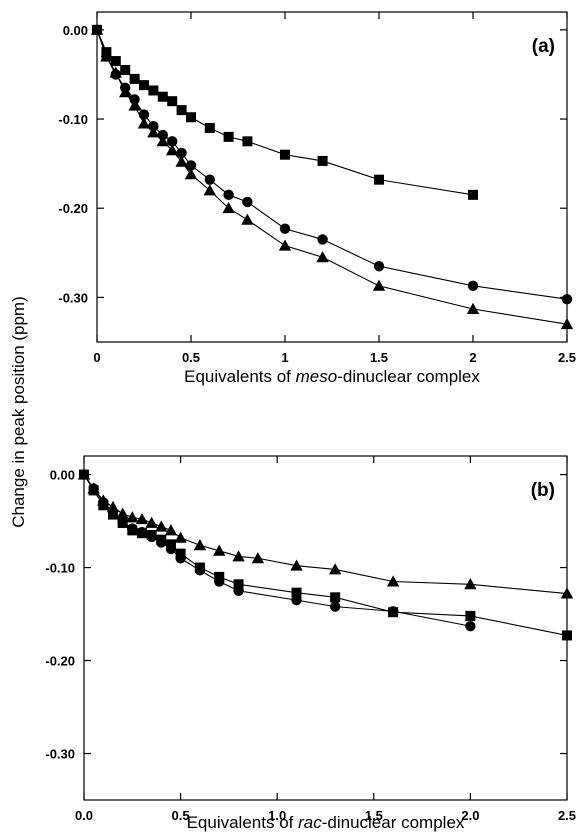  I want to click on x-tick-label-b-0: 0.0, so click(84, 815).